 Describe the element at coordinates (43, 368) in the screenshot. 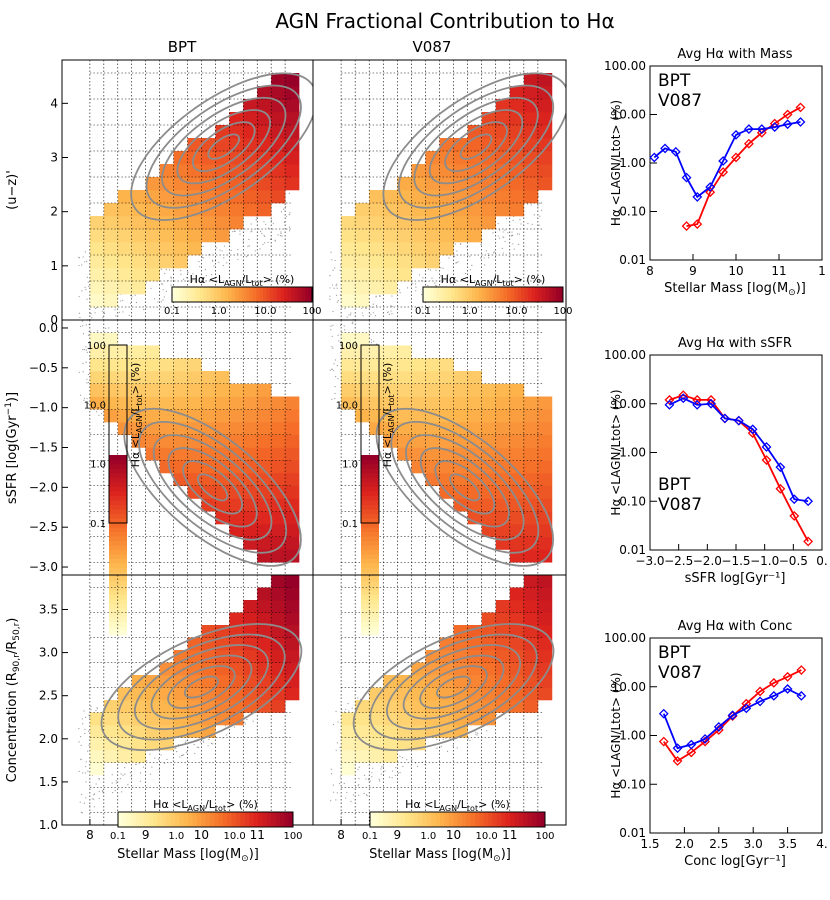

I see `y-tick-label: −0.5` at that location.